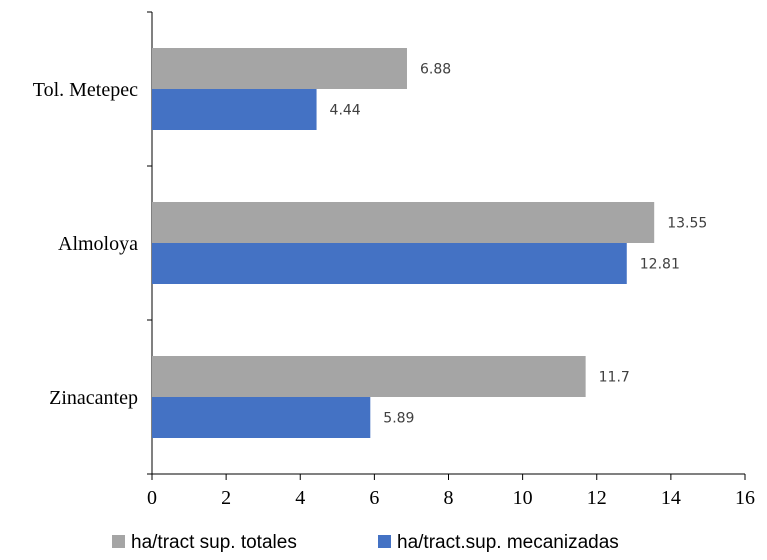 The image size is (767, 560). What do you see at coordinates (374, 498) in the screenshot?
I see `x-tick-label: 6` at bounding box center [374, 498].